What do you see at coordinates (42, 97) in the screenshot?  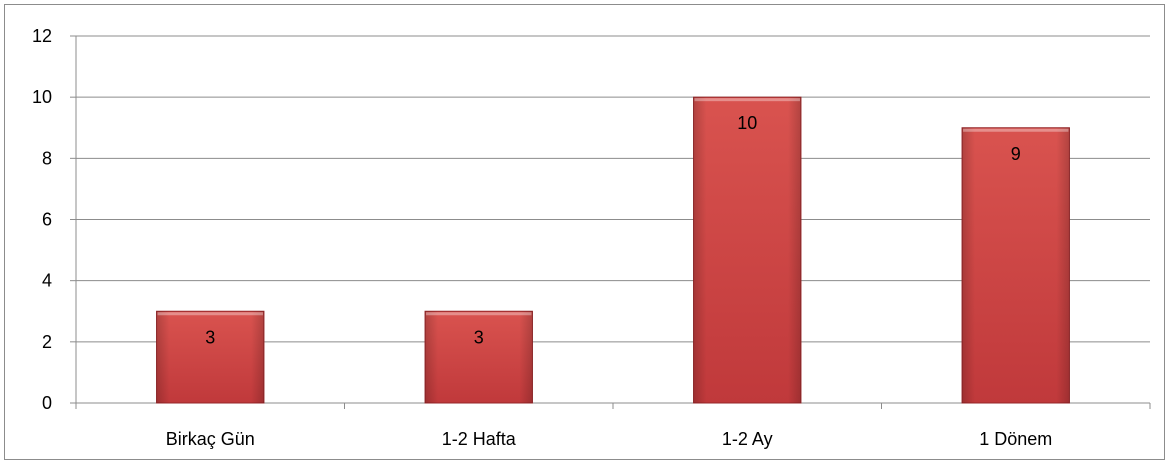 I see `y-tick-label: 10` at bounding box center [42, 97].